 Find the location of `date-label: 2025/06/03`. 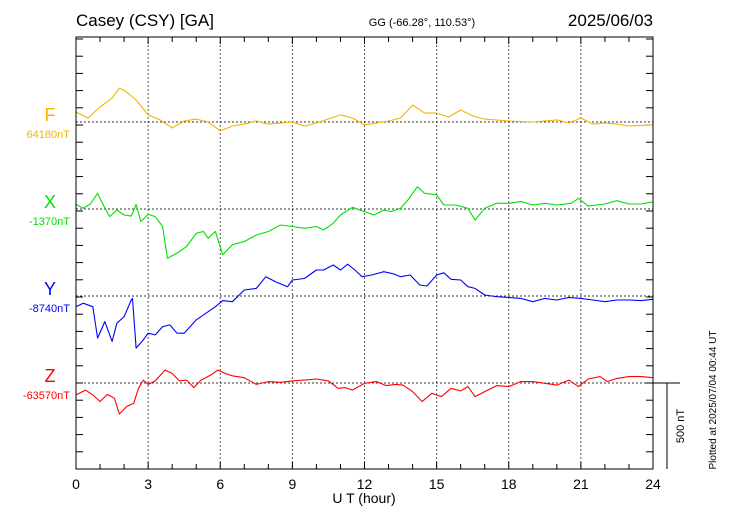

date-label: 2025/06/03 is located at coordinates (610, 20).